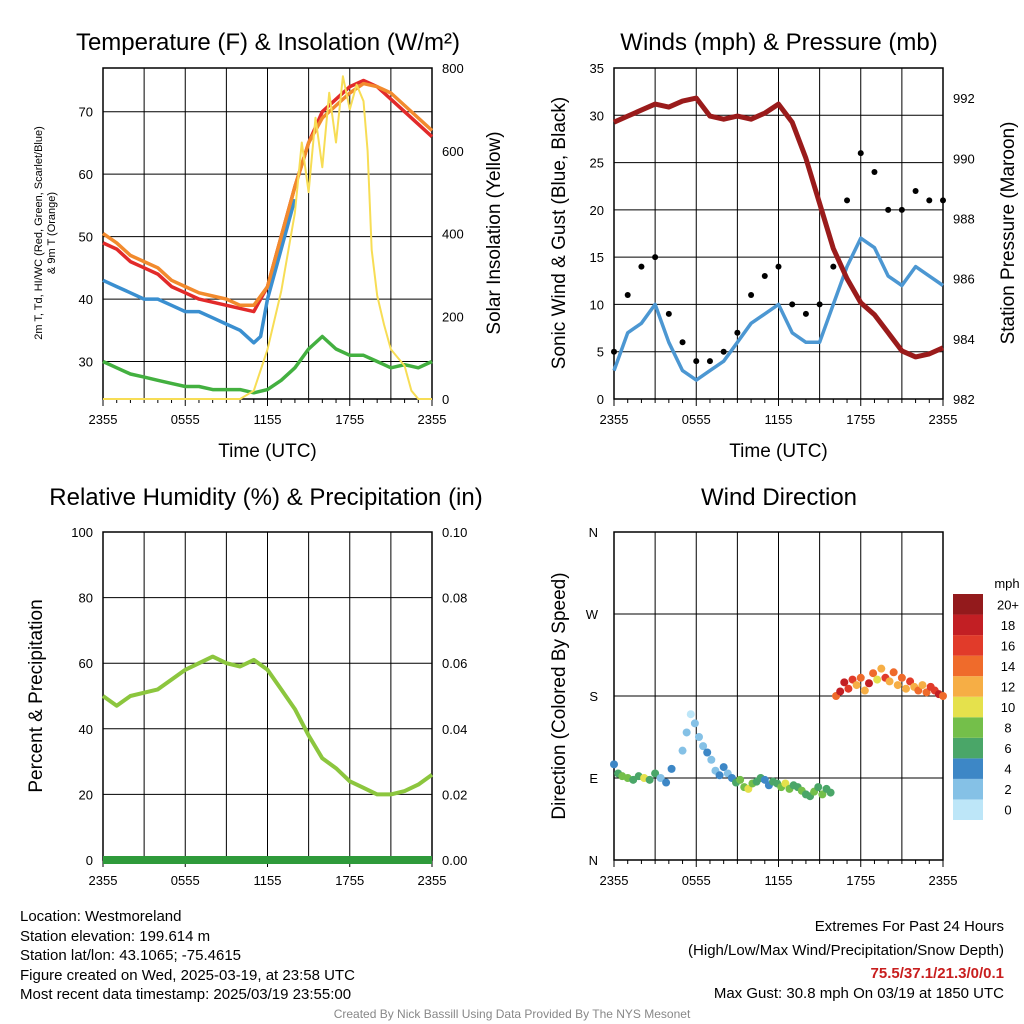  I want to click on y-tick-label: 35, so click(597, 68).